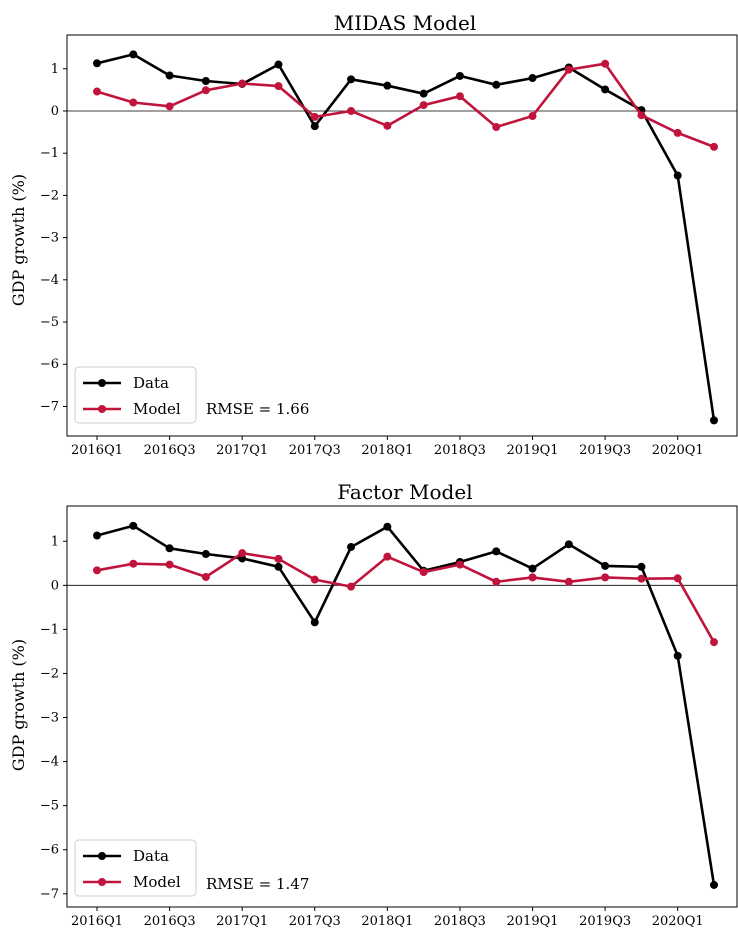 The height and width of the screenshot is (939, 738). I want to click on chart-title: MIDAS Model, so click(405, 23).